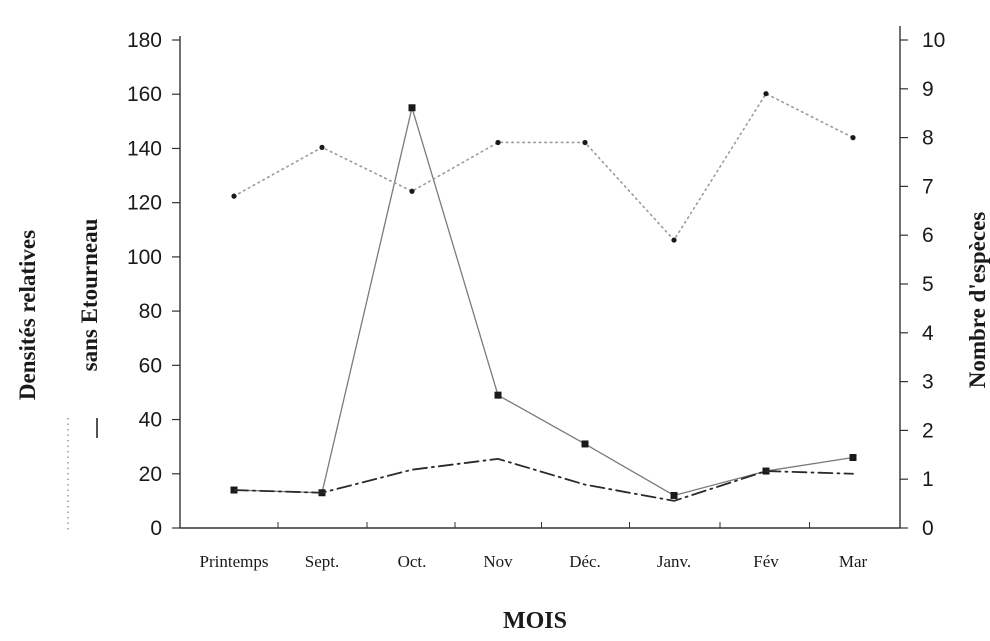 The width and height of the screenshot is (990, 641). What do you see at coordinates (933, 40) in the screenshot?
I see `y-right-tick-label: 10` at bounding box center [933, 40].